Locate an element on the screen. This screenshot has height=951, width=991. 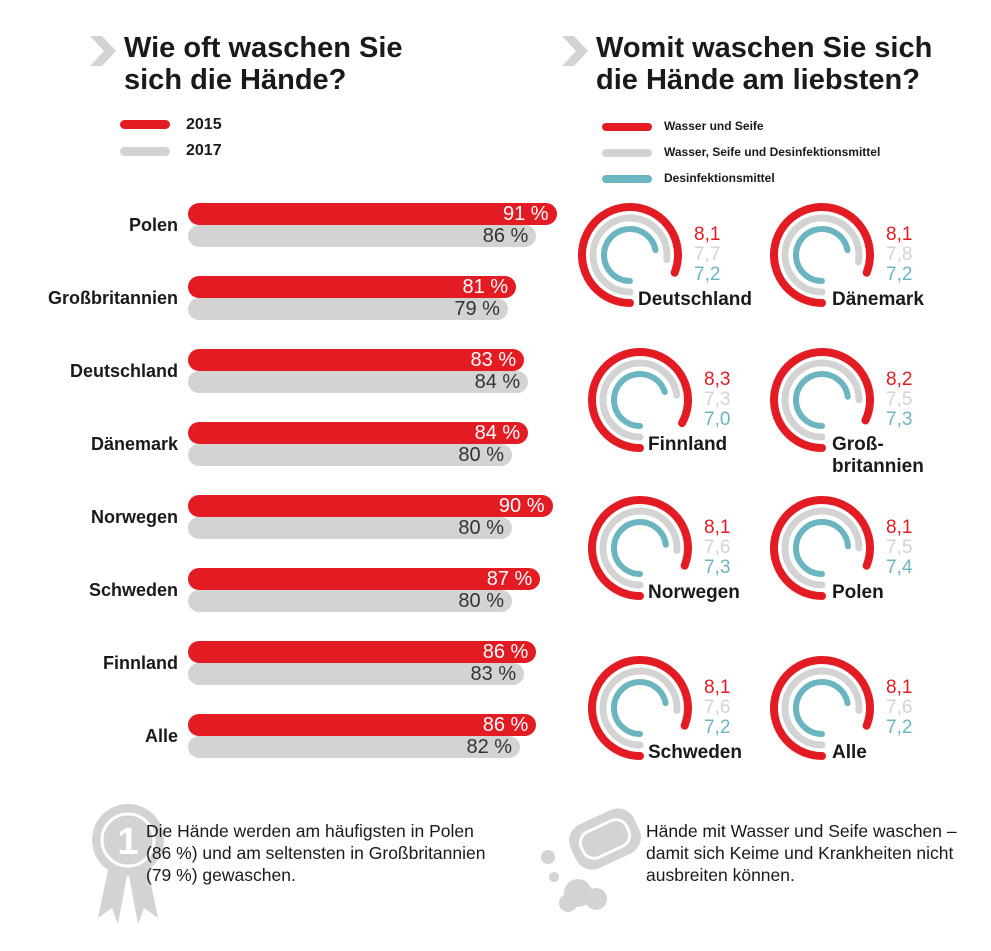
value-wasser-seife: 8,2 is located at coordinates (899, 379).